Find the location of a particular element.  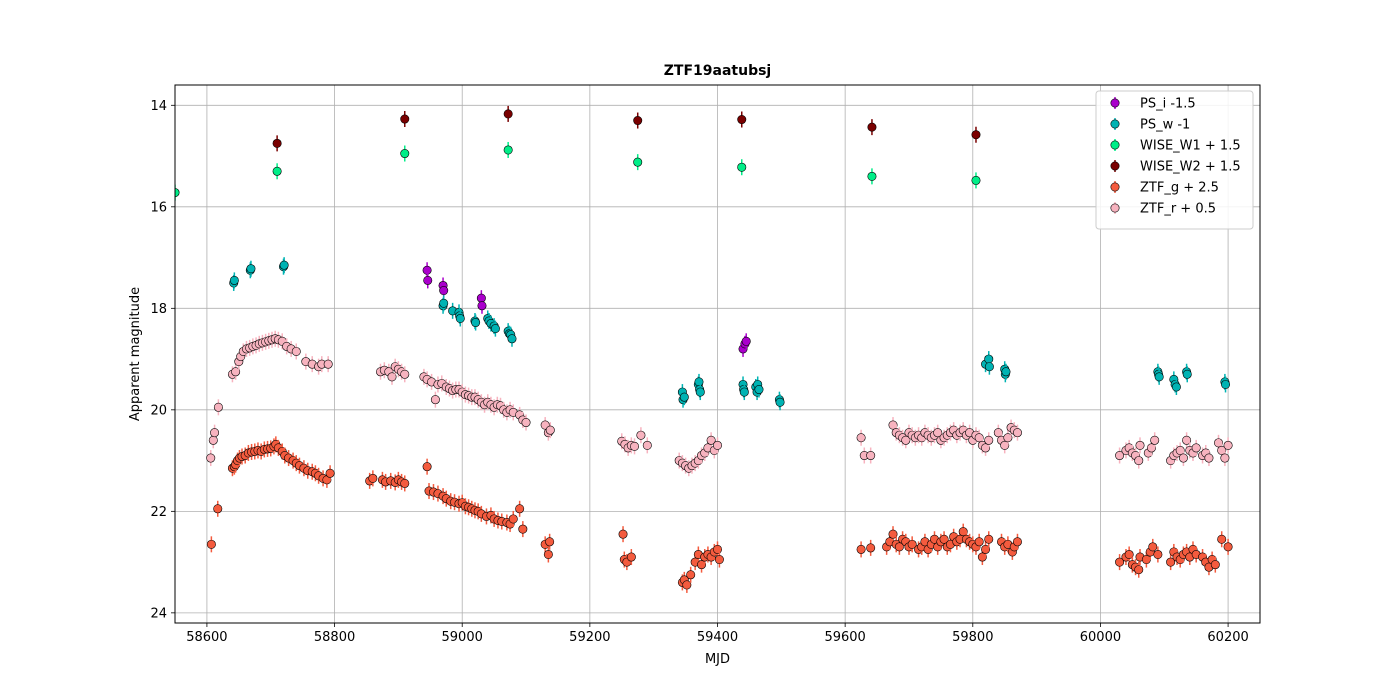

legend-item: PS_i -1.5 is located at coordinates (1153, 104).